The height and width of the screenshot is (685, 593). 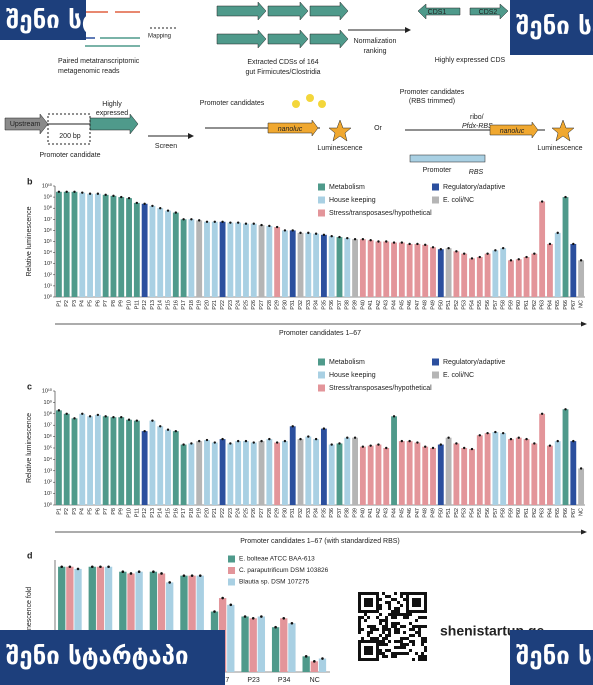 What do you see at coordinates (488, 513) in the screenshot?
I see `x-tick-label: P56` at bounding box center [488, 513].